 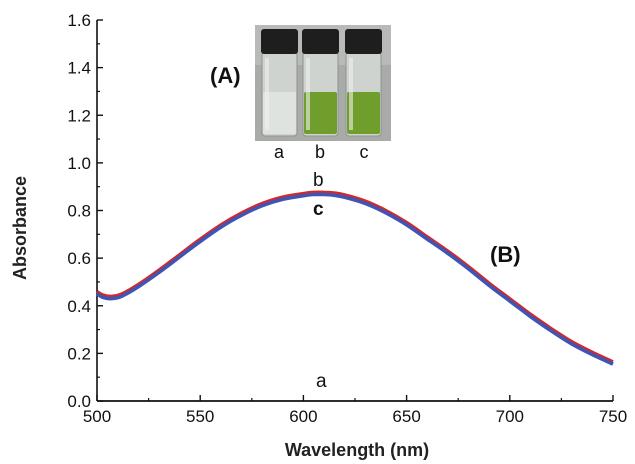 What do you see at coordinates (79, 401) in the screenshot?
I see `y-tick-label: 0.0` at bounding box center [79, 401].